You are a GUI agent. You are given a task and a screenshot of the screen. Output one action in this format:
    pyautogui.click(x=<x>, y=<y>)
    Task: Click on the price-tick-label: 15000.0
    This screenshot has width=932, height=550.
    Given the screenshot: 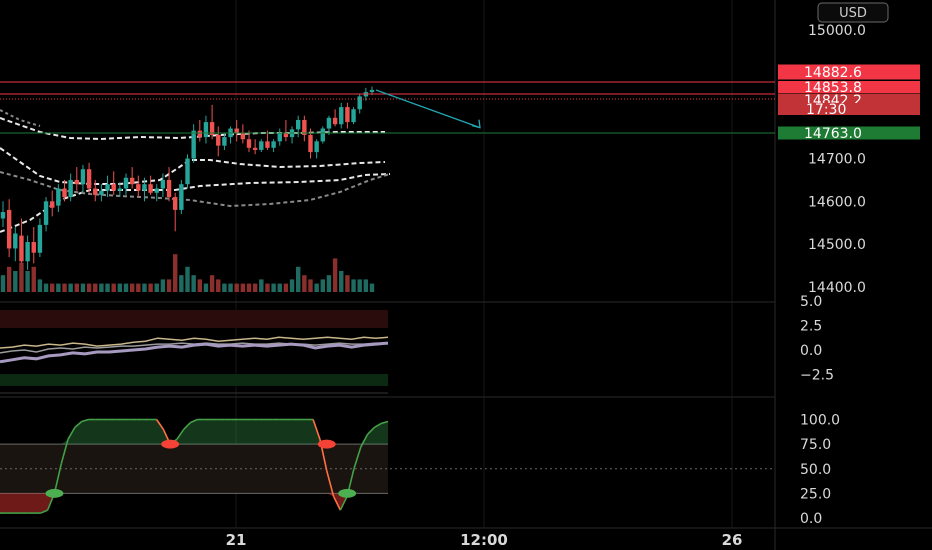 What is the action you would take?
    pyautogui.click(x=837, y=31)
    